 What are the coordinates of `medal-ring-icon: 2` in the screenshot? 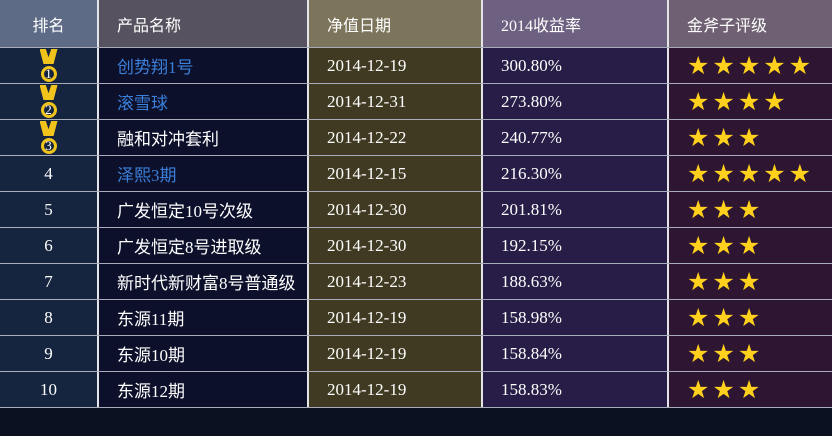 It's located at (48, 110).